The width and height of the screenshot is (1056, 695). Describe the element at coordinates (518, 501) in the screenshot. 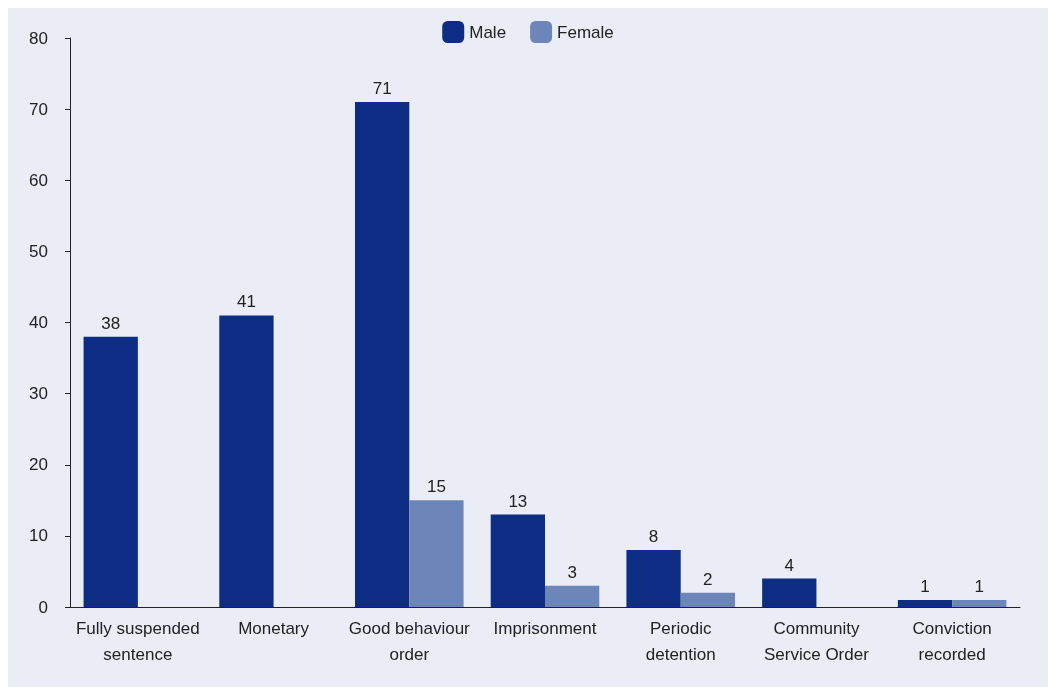

I see `data-label: 13` at that location.